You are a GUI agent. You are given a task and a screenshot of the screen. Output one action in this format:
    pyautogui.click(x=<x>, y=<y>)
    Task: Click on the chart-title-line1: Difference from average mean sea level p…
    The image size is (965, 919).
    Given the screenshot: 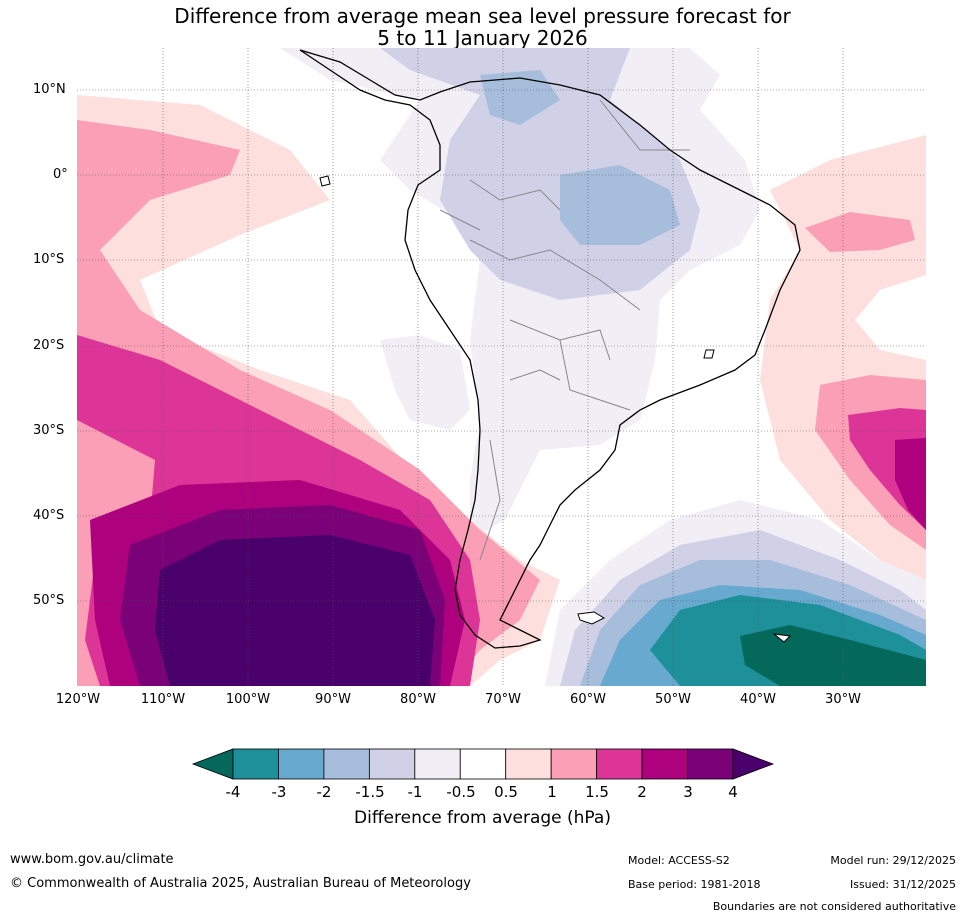 What is the action you would take?
    pyautogui.click(x=482, y=16)
    